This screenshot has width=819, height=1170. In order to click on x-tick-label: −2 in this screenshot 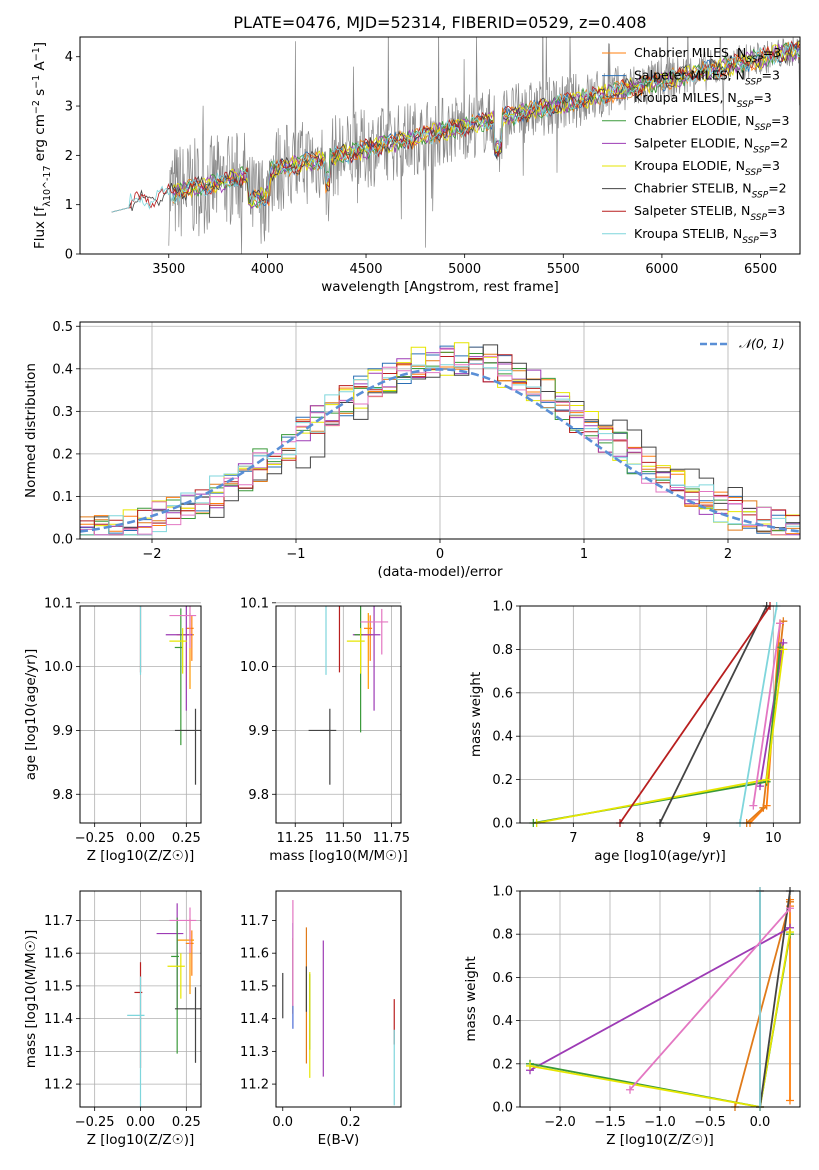, I will do `click(151, 554)`.